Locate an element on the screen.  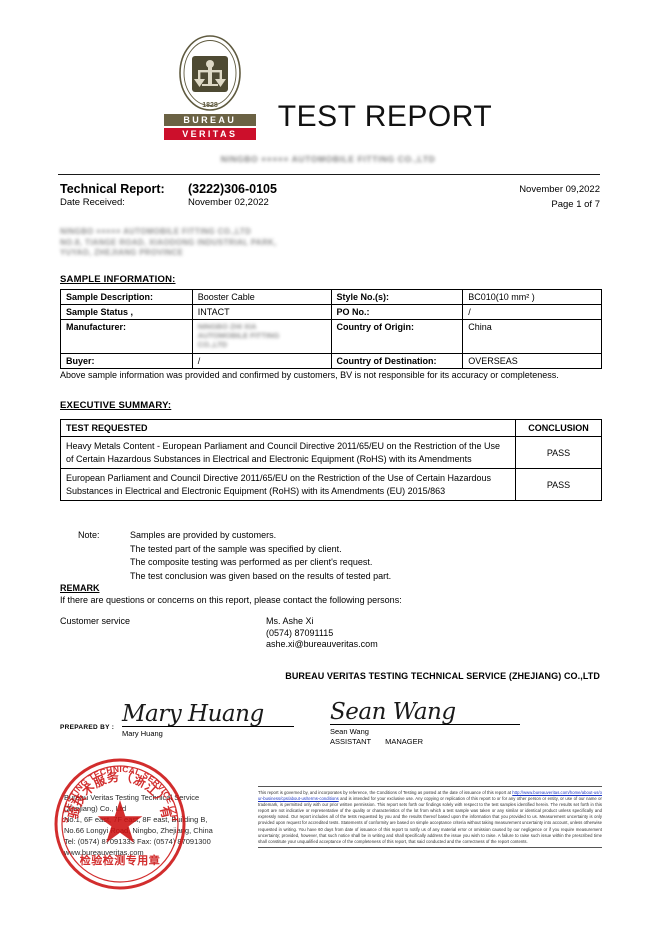
report-meta-right: November 09,2022 Page 1 of 7 is located at coordinates (559, 197).